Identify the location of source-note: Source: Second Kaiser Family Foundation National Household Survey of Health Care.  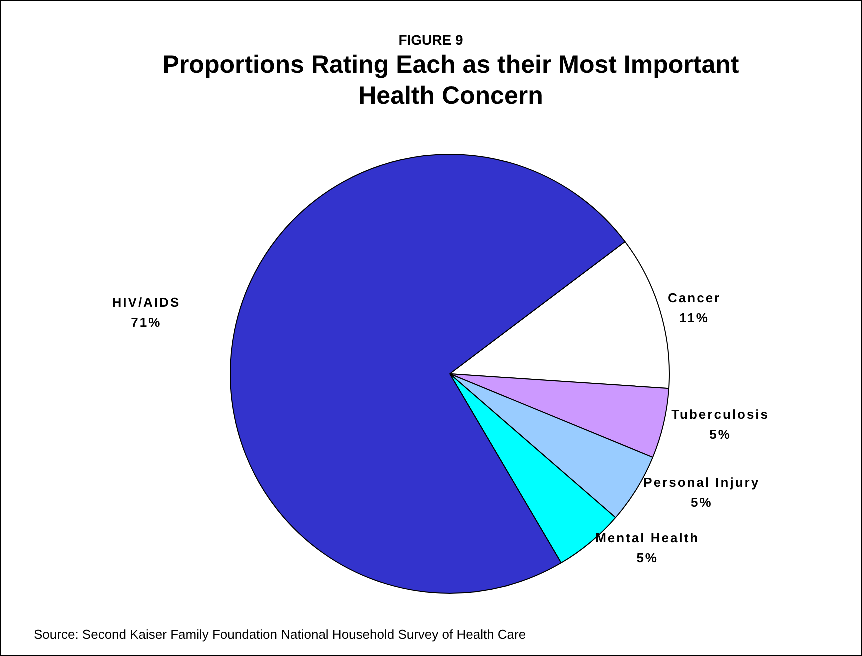
(280, 634).